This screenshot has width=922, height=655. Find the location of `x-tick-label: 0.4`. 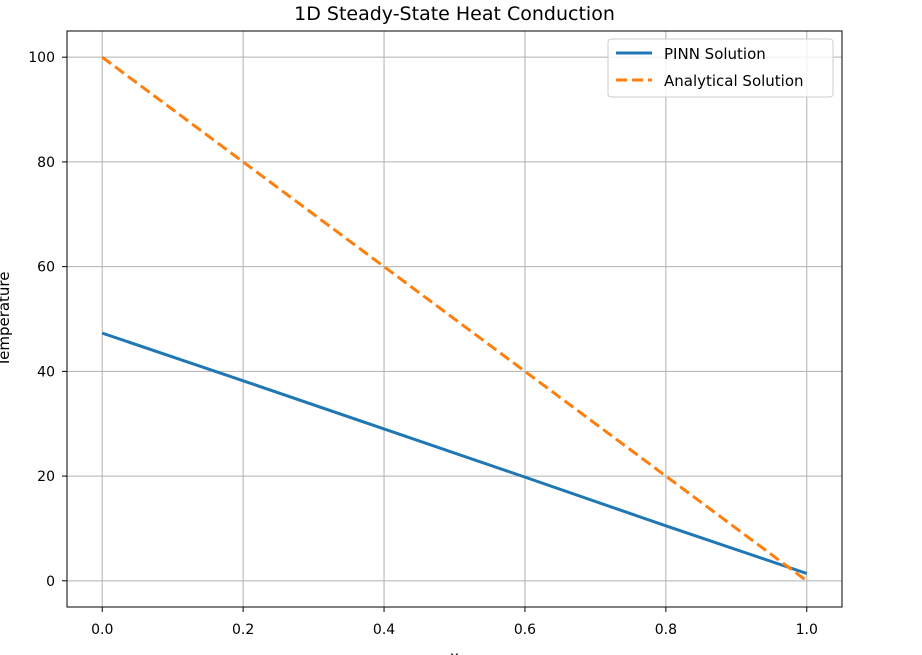

x-tick-label: 0.4 is located at coordinates (384, 630).